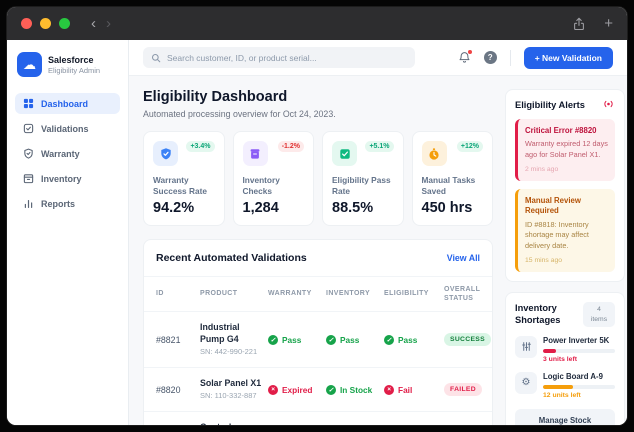  I want to click on sidebar-item-reports: Reports, so click(67, 203).